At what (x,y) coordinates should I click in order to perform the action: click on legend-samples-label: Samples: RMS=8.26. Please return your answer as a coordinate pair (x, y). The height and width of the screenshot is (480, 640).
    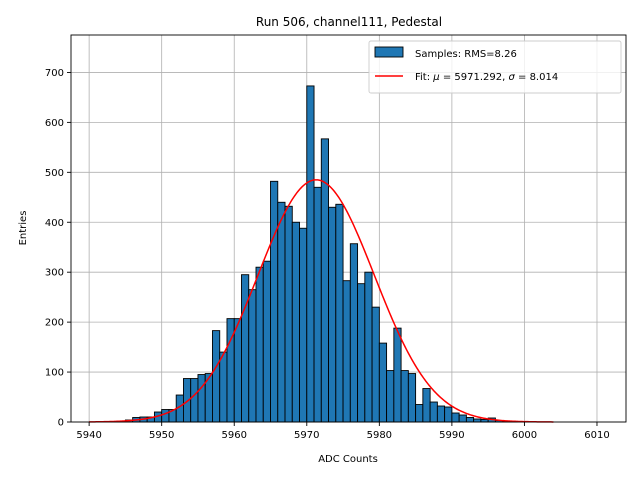
    Looking at the image, I should click on (466, 54).